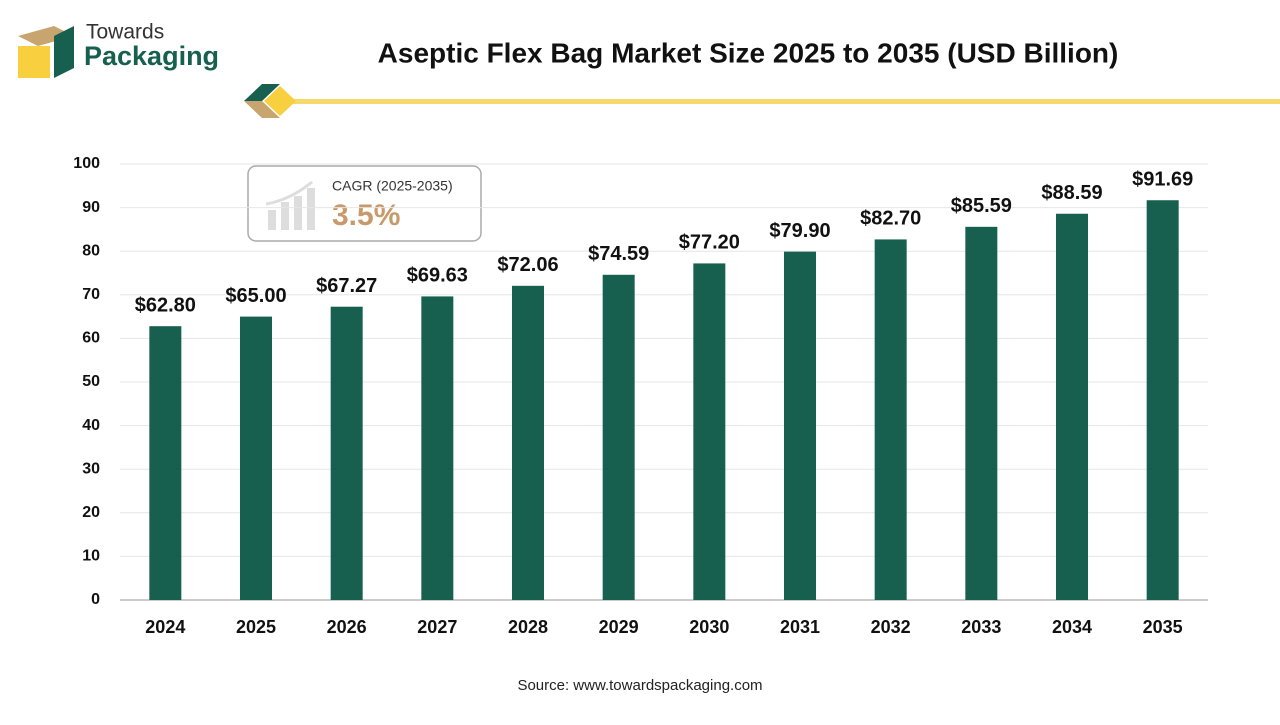 The width and height of the screenshot is (1280, 725). I want to click on logo-box-top, so click(46, 36).